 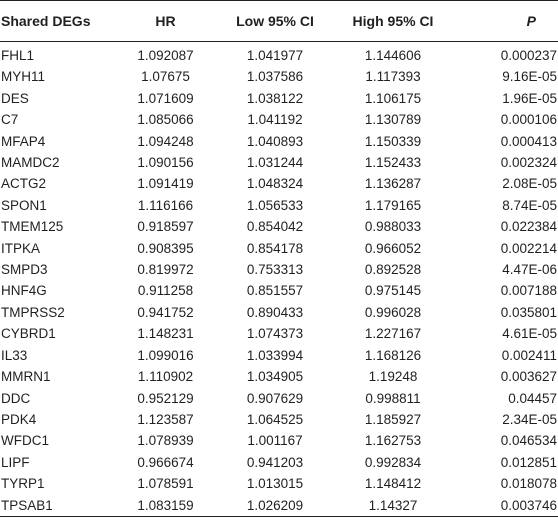 I want to click on cell-high-ci: 1.117393, so click(x=393, y=77).